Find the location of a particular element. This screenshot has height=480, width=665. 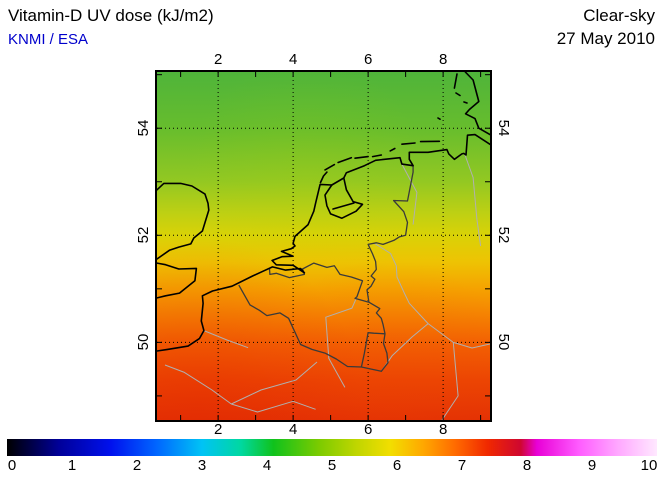

country-borders is located at coordinates (326, 268).